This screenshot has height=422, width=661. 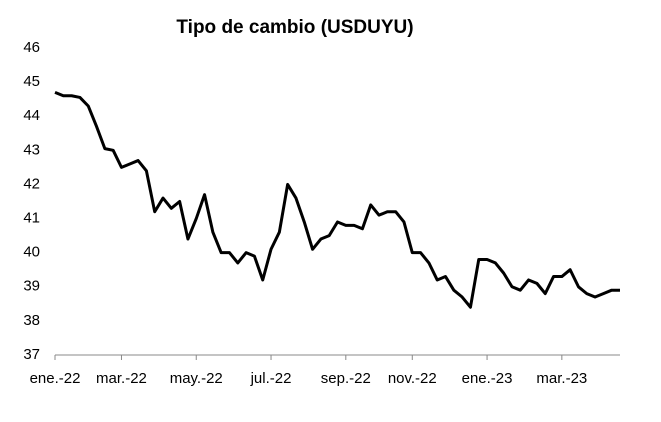 What do you see at coordinates (31, 252) in the screenshot?
I see `y-tick-label: 40` at bounding box center [31, 252].